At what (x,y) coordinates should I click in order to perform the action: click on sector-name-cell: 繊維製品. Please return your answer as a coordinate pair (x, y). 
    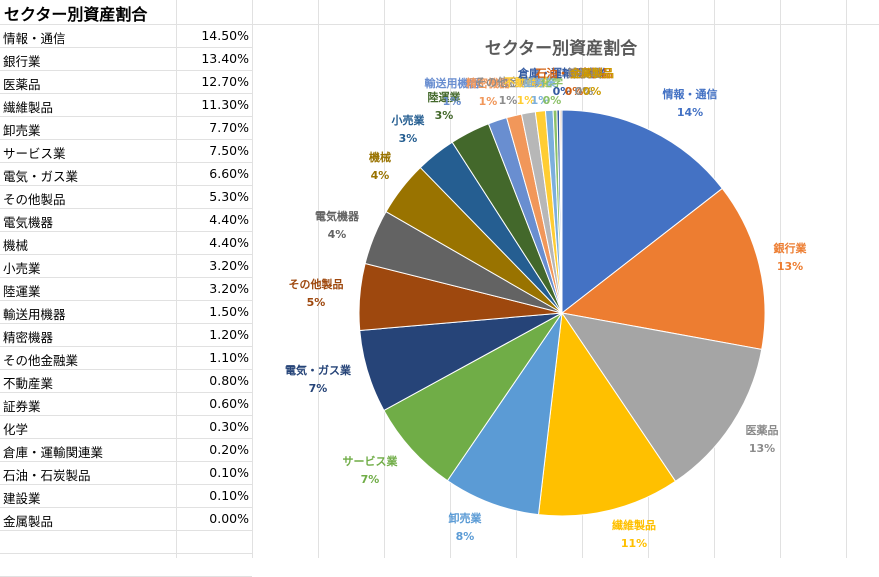
    Looking at the image, I should click on (28, 107).